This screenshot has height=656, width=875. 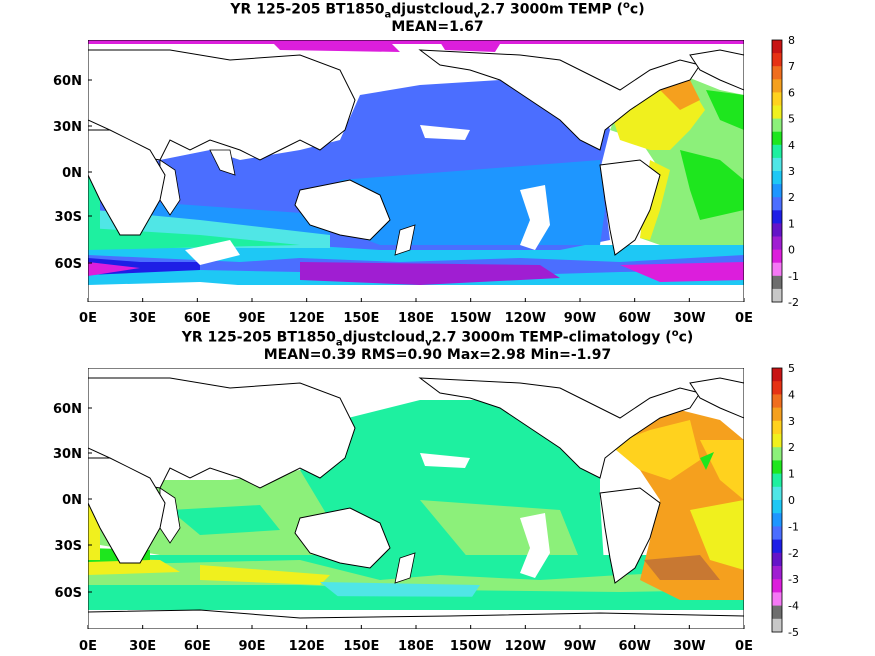 What do you see at coordinates (785, 500) in the screenshot?
I see `panel2-colorbar: 5 4 3 2 1 0 -1 -2 -3 -4 -5` at bounding box center [785, 500].